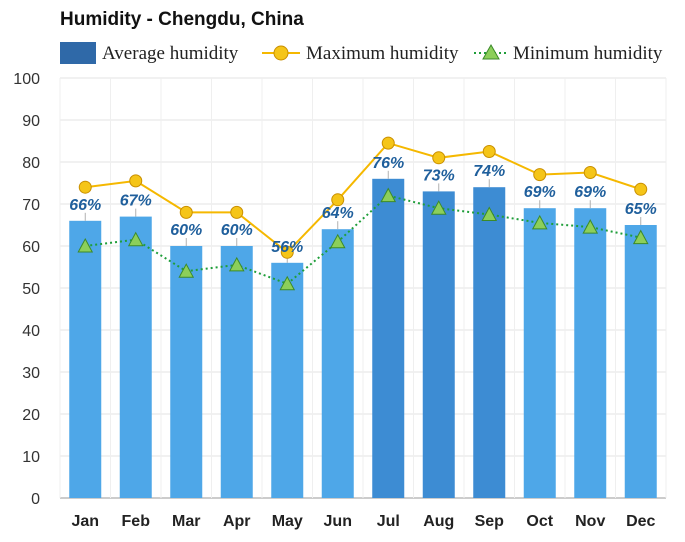  What do you see at coordinates (588, 53) in the screenshot?
I see `legend-label-minimum: Minimum humidity` at bounding box center [588, 53].